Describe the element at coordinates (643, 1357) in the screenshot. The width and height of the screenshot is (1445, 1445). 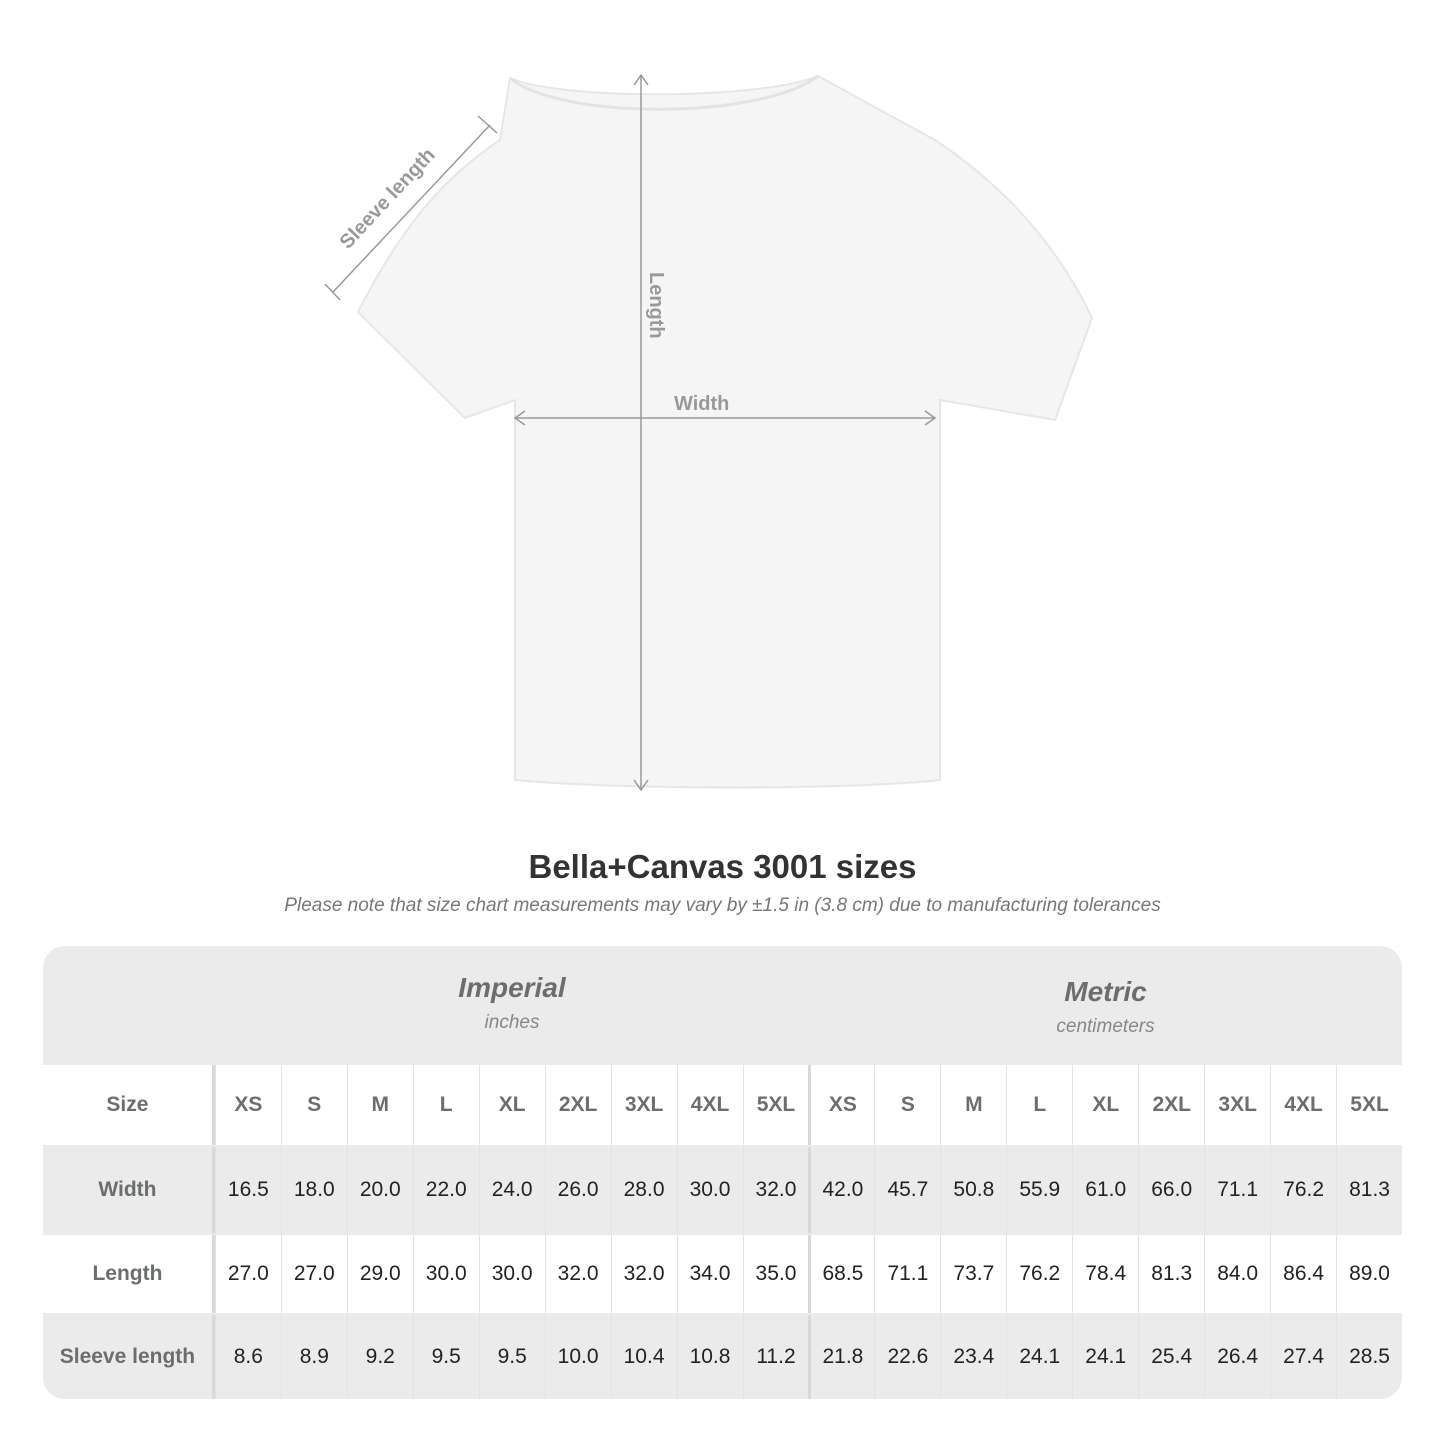
I see `imperial-value-cell: 10.4` at that location.